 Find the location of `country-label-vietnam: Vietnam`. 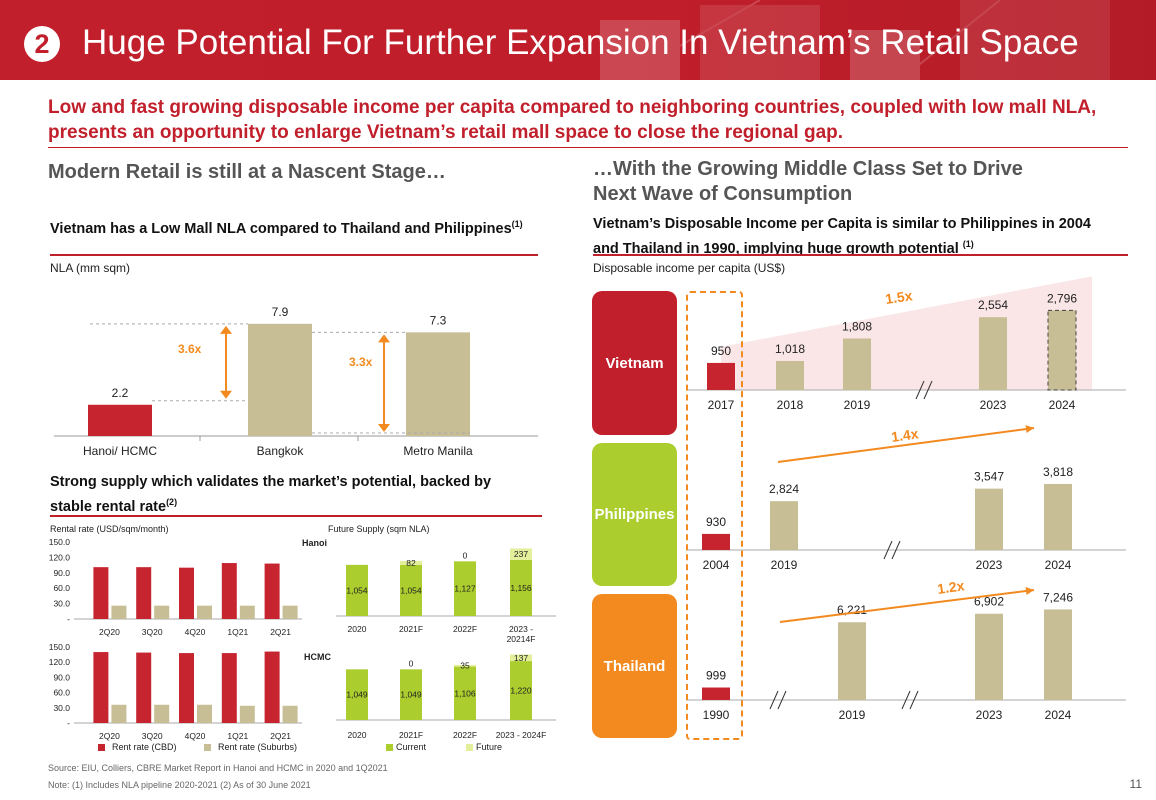

country-label-vietnam: Vietnam is located at coordinates (634, 363).